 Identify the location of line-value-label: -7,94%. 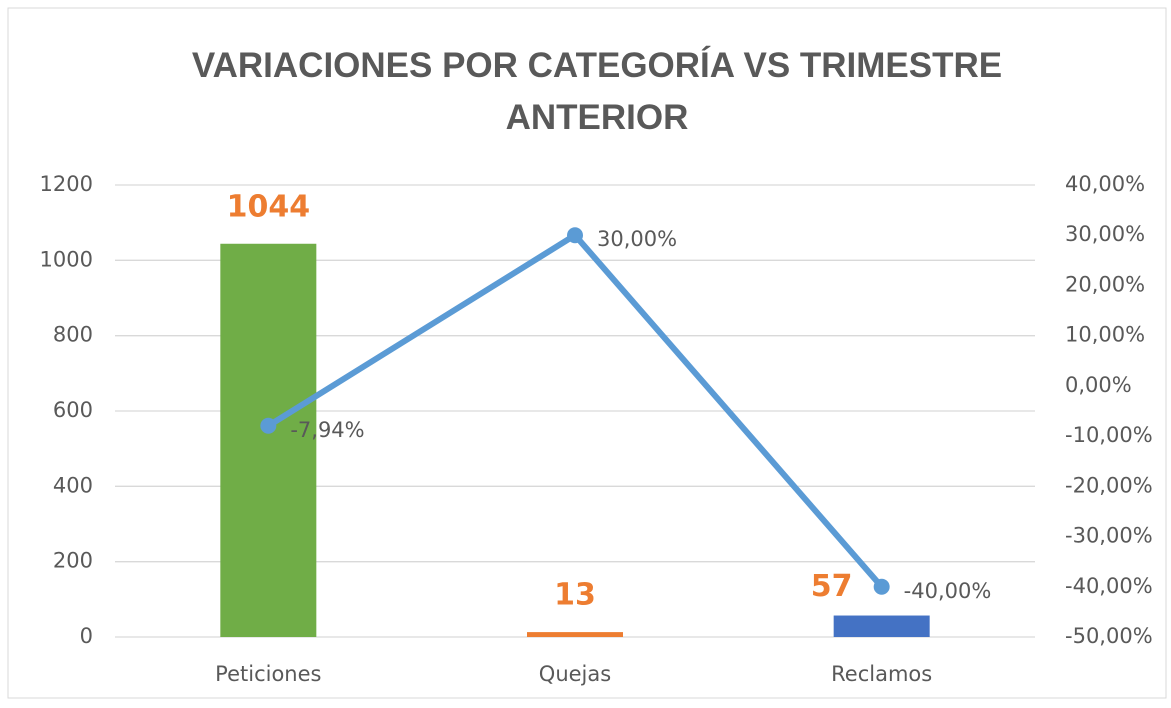
(327, 430).